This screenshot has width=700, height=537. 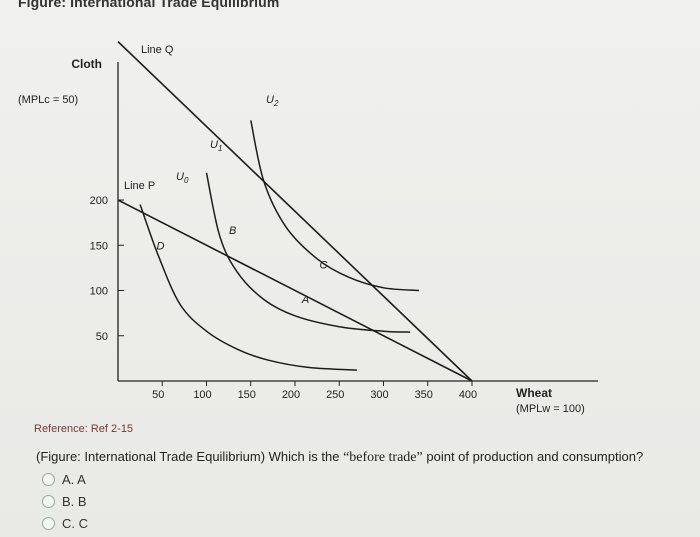 What do you see at coordinates (291, 395) in the screenshot?
I see `x-tick-label-200: 200` at bounding box center [291, 395].